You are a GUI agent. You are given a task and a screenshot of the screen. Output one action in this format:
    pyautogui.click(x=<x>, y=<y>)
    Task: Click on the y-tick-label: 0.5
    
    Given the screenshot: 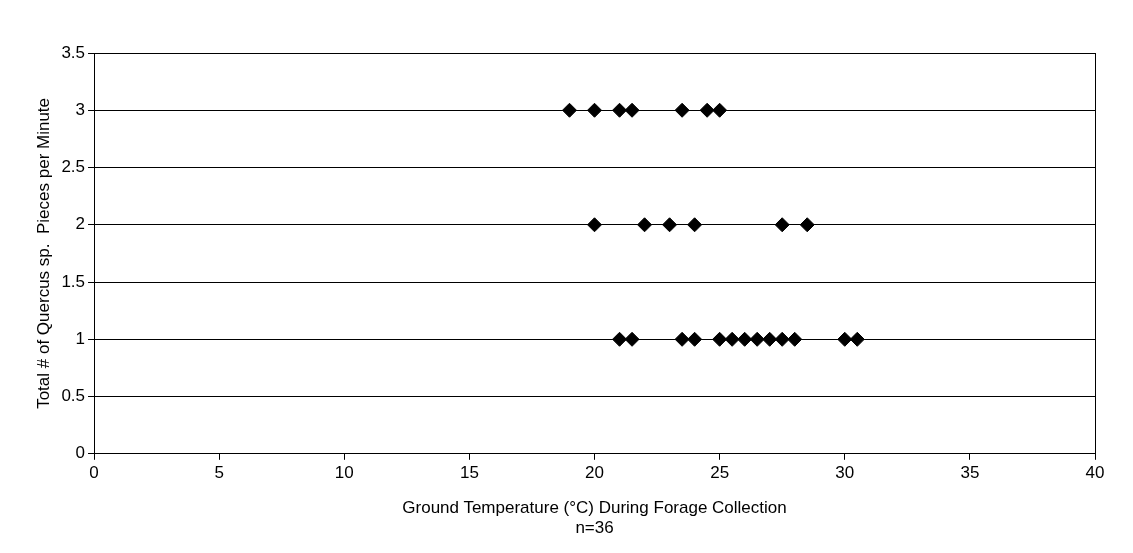 What is the action you would take?
    pyautogui.click(x=73, y=396)
    